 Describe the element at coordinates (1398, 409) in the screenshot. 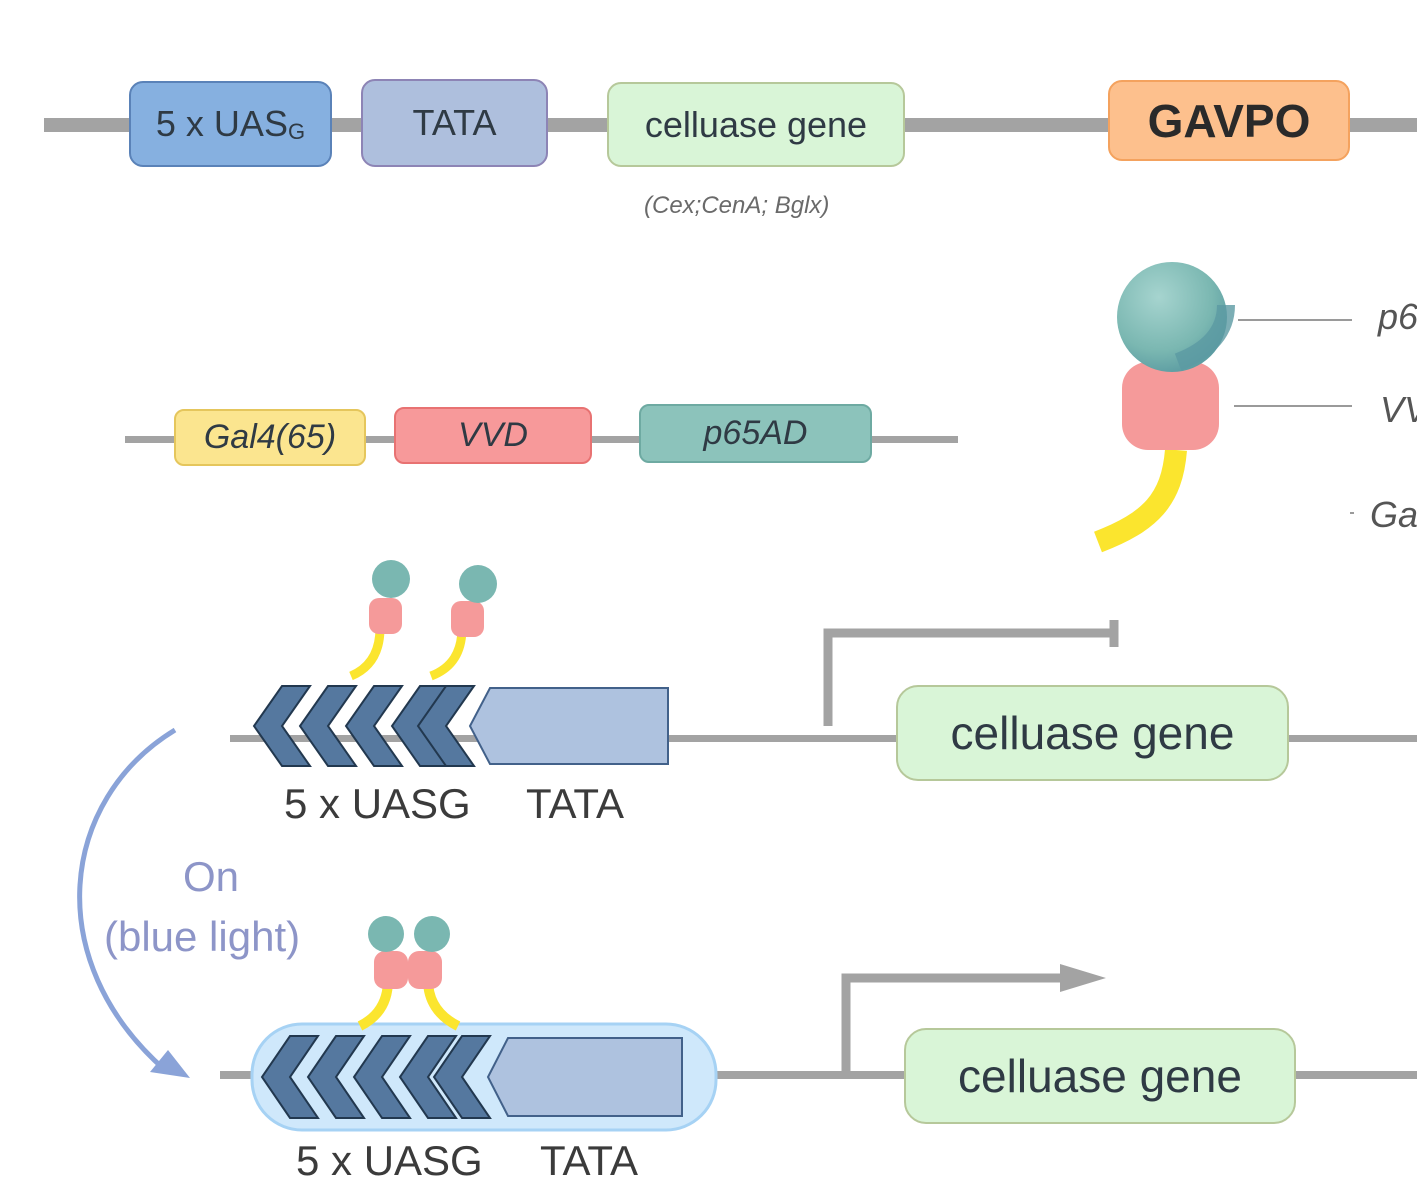

I see `legend-vvd-label: VV` at that location.